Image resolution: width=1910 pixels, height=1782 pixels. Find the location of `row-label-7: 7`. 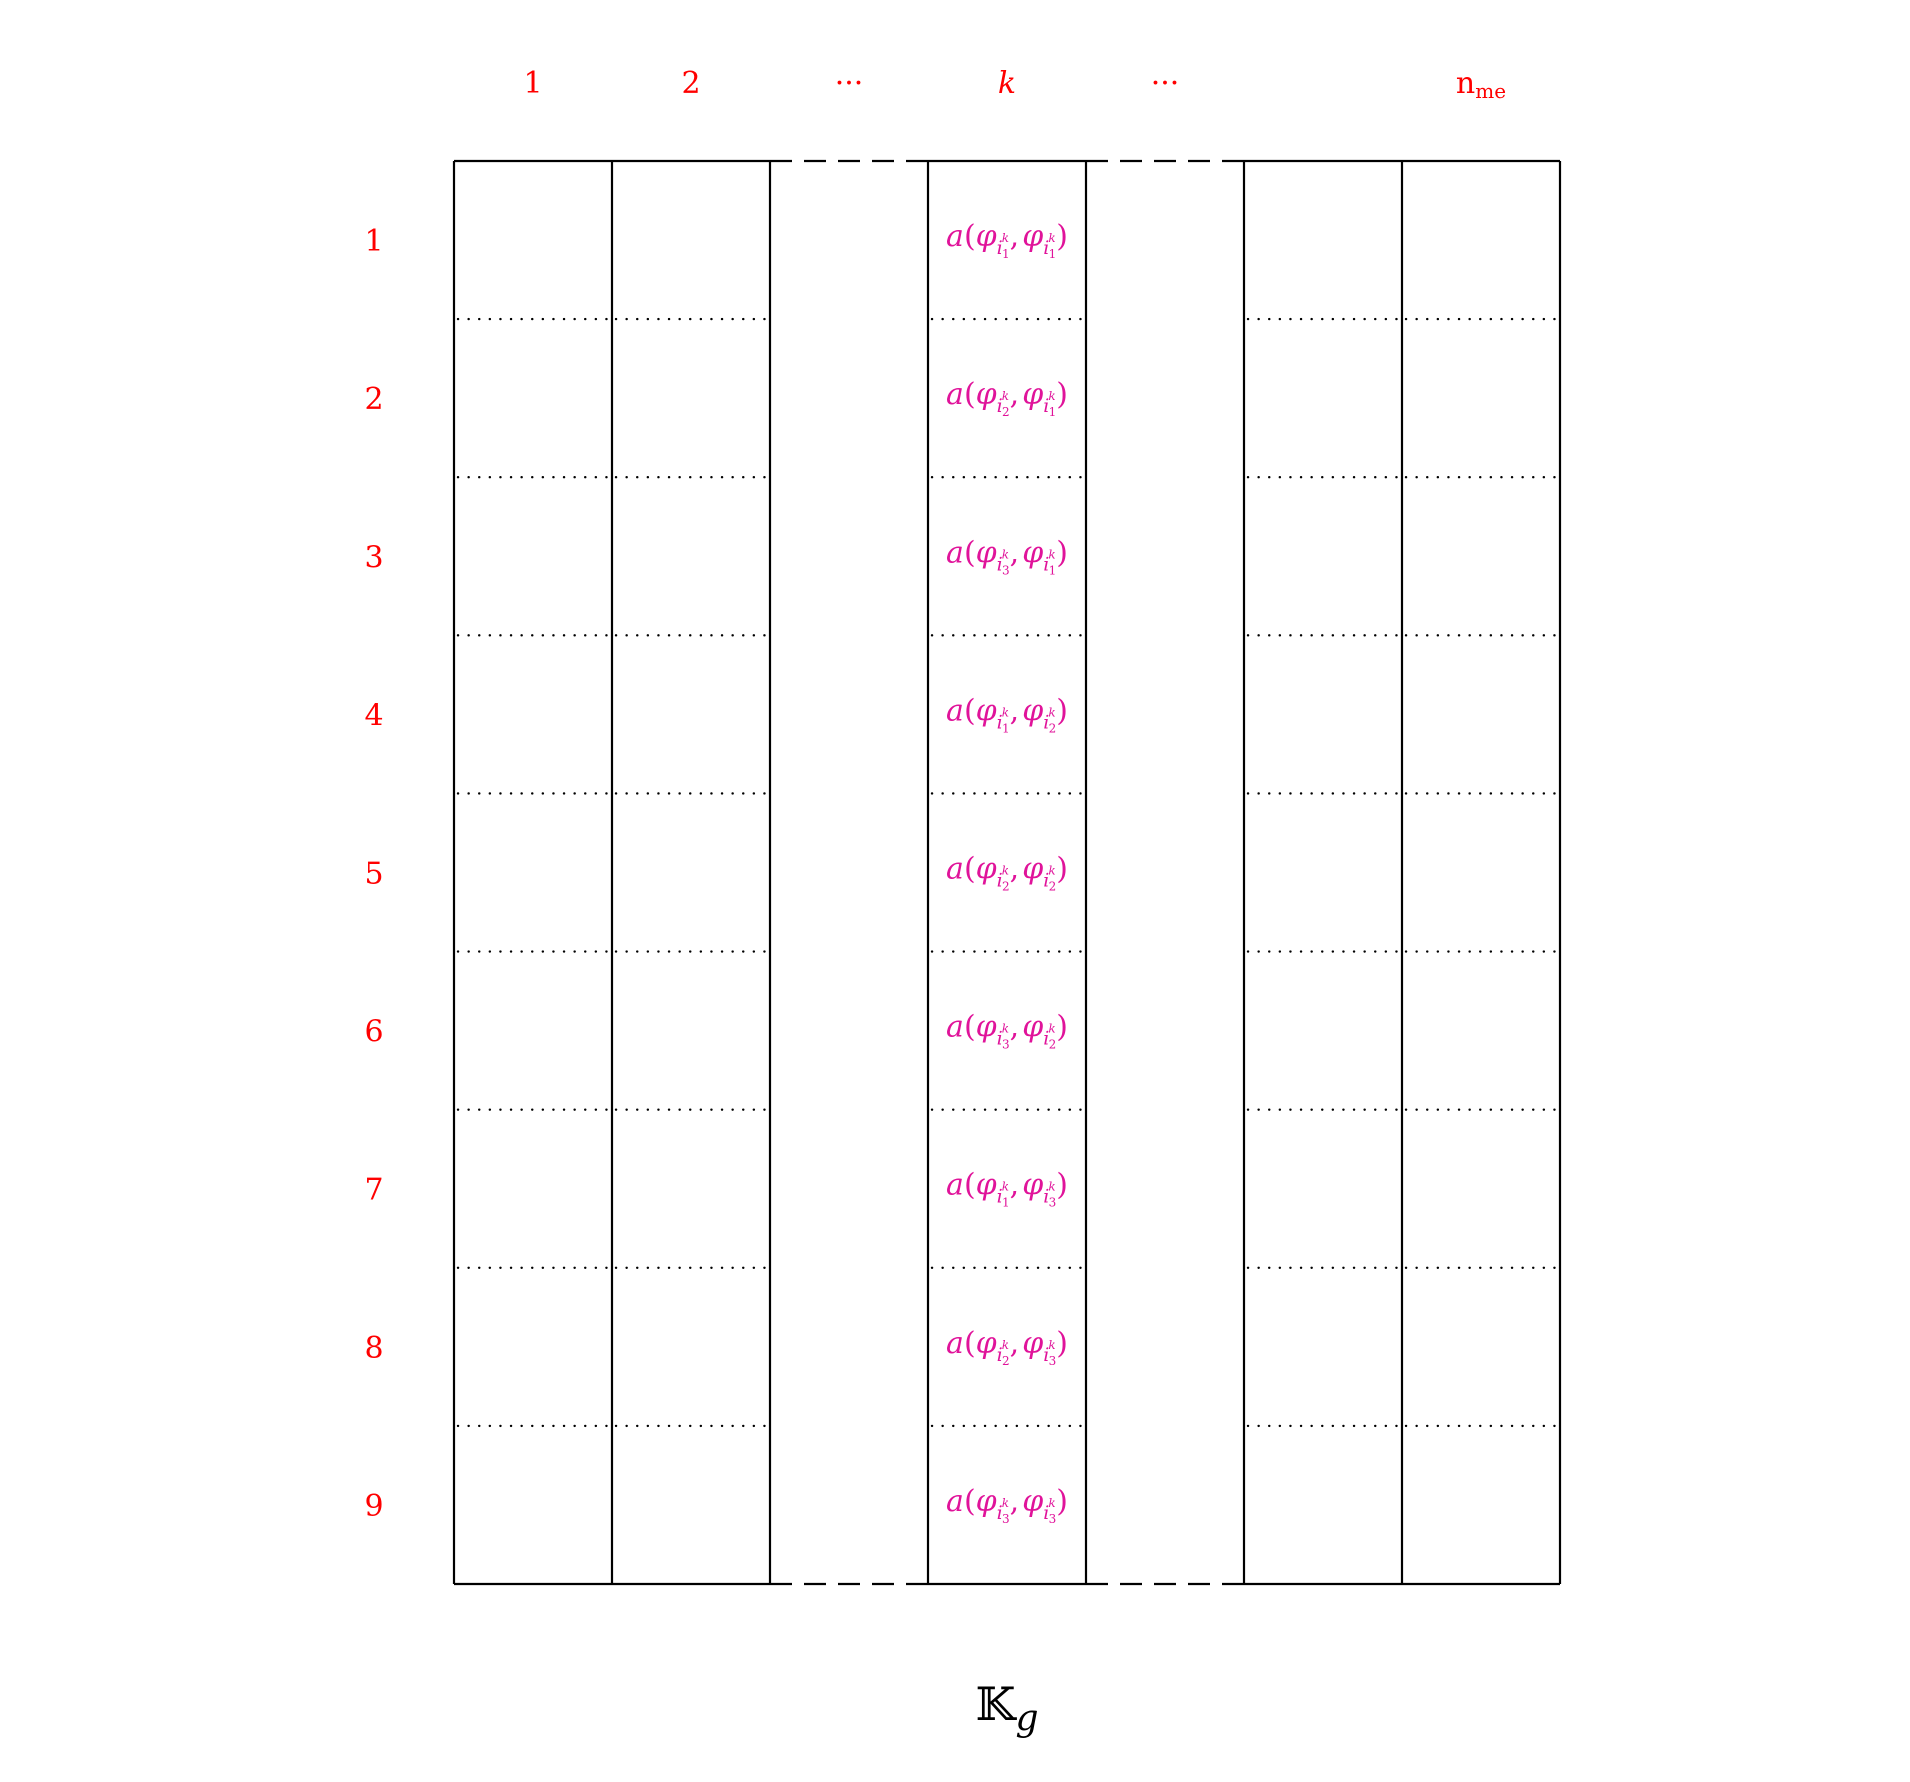

row-label-7: 7 is located at coordinates (373, 1190).